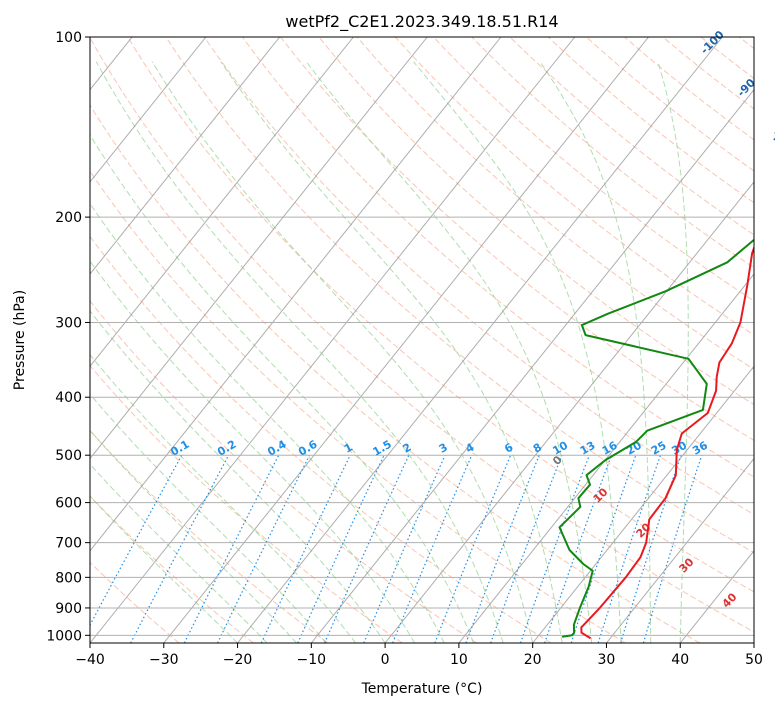 Image resolution: width=775 pixels, height=708 pixels. Describe the element at coordinates (533, 660) in the screenshot. I see `x-tick-label: 20` at that location.